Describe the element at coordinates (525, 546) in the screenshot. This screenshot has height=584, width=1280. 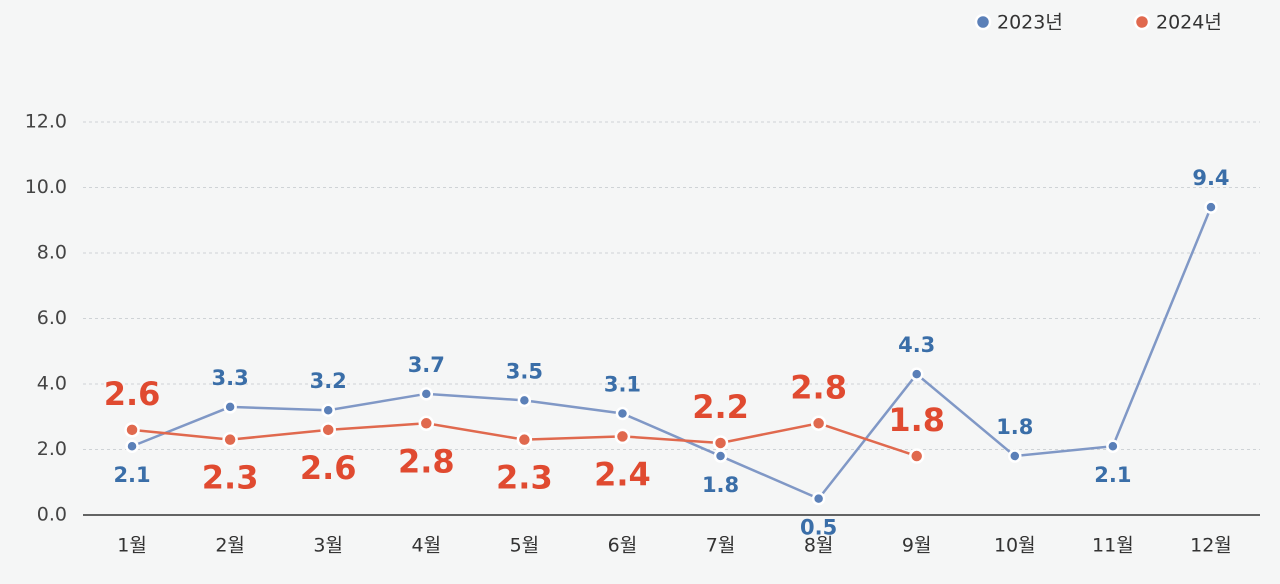
I see `x-tick-label: 5월` at that location.